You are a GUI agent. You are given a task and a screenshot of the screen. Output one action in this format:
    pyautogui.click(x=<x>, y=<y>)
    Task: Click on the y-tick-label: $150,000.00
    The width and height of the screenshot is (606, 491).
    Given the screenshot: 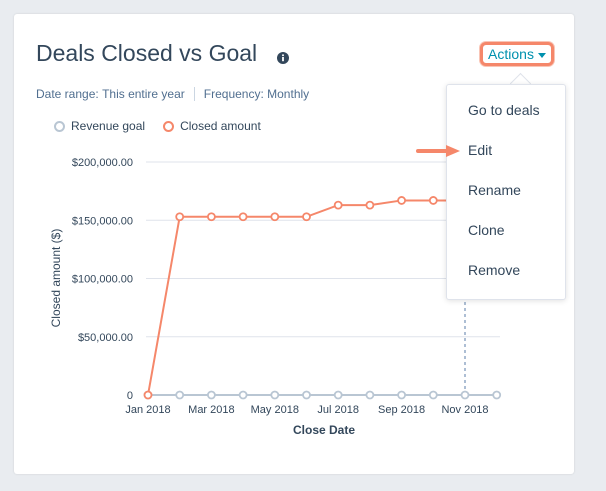 What is the action you would take?
    pyautogui.click(x=102, y=221)
    